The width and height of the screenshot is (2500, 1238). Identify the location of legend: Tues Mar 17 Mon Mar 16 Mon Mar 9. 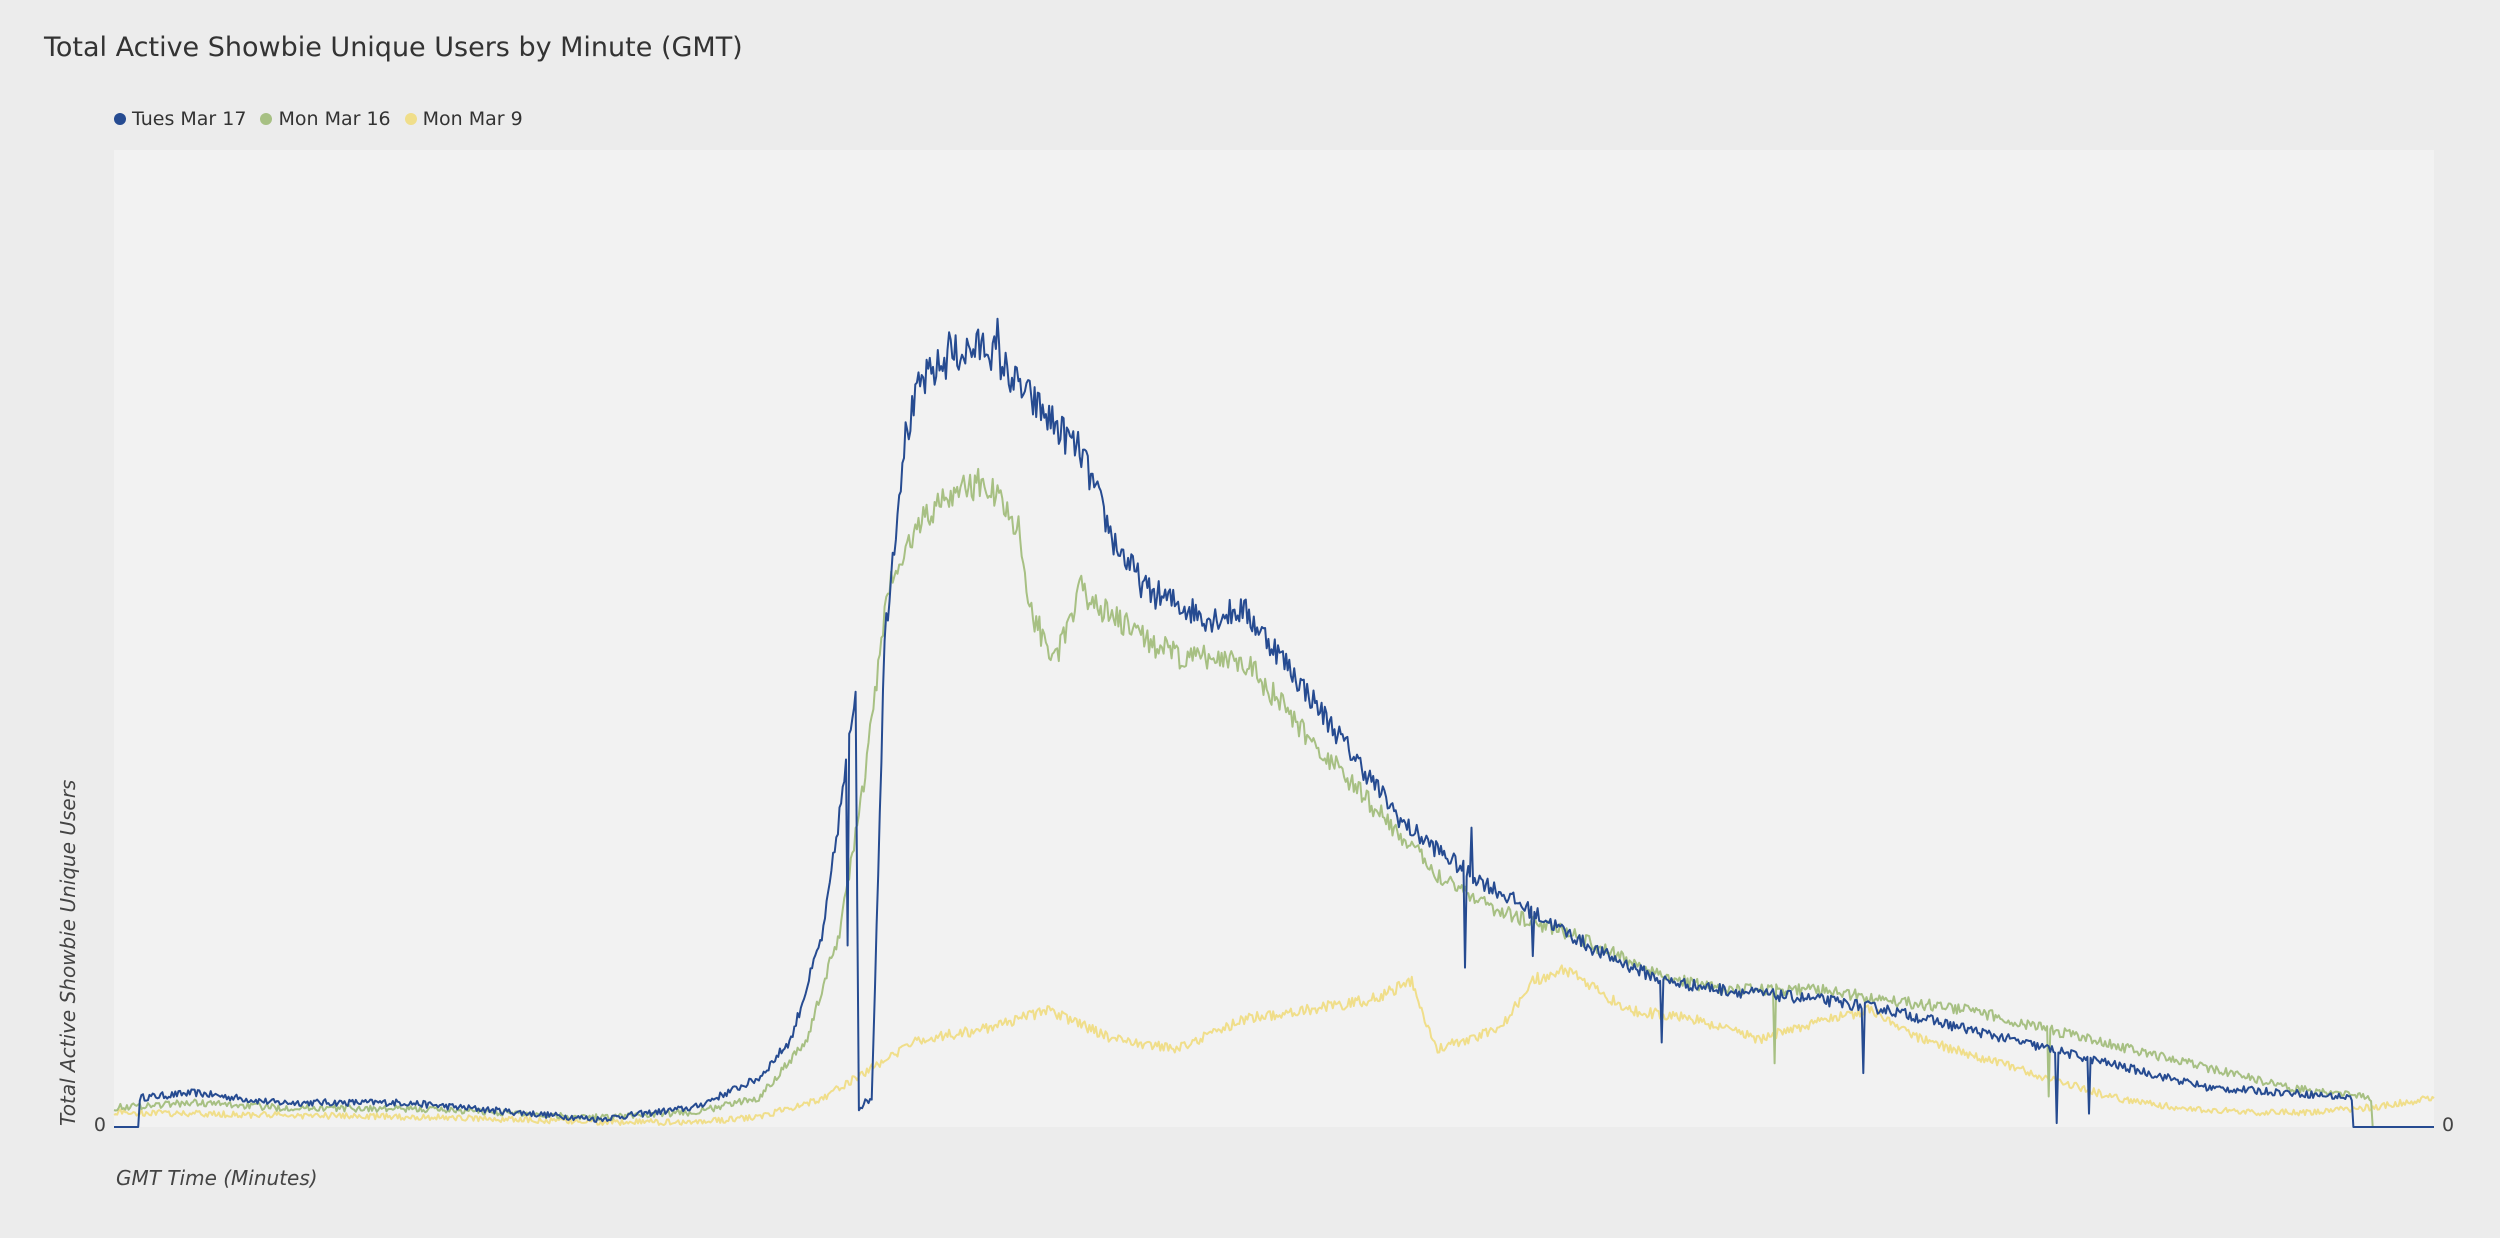
(320, 119).